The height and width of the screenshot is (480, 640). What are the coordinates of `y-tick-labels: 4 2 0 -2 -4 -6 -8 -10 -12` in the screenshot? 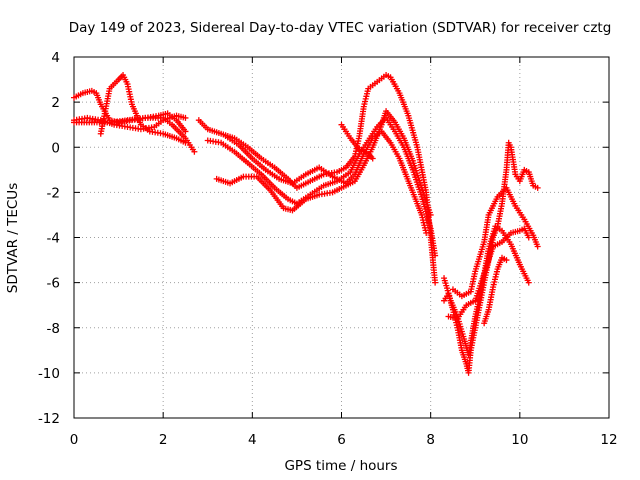 It's located at (49, 238).